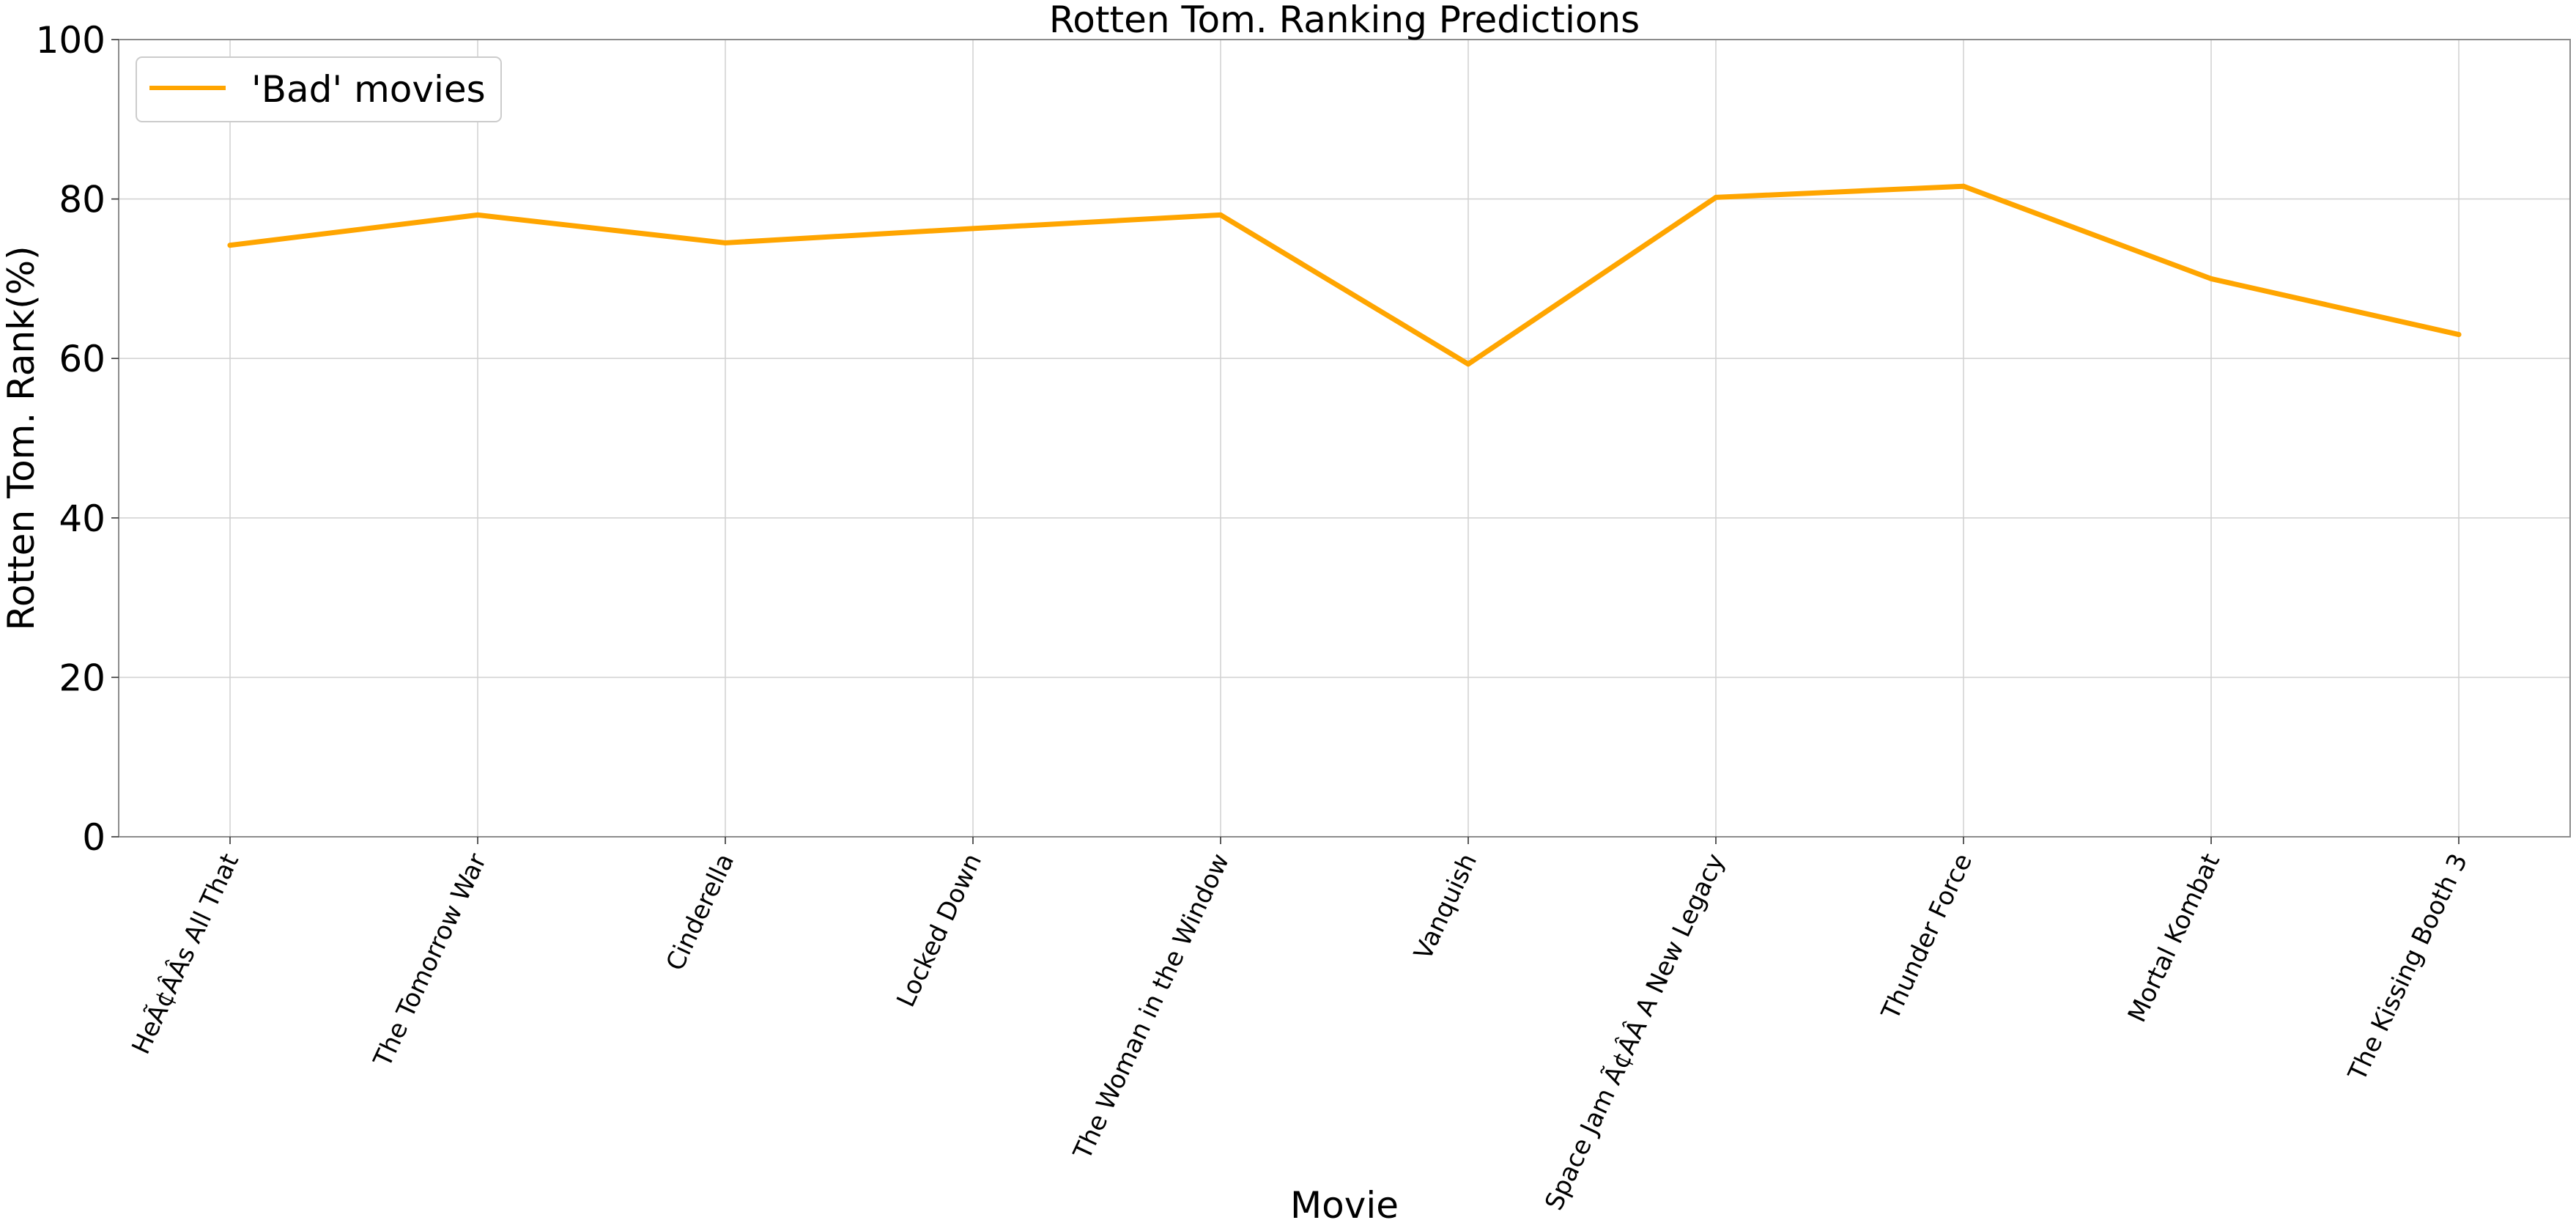 The width and height of the screenshot is (2576, 1231). Describe the element at coordinates (939, 930) in the screenshot. I see `x-tick-label: Locked Down` at that location.